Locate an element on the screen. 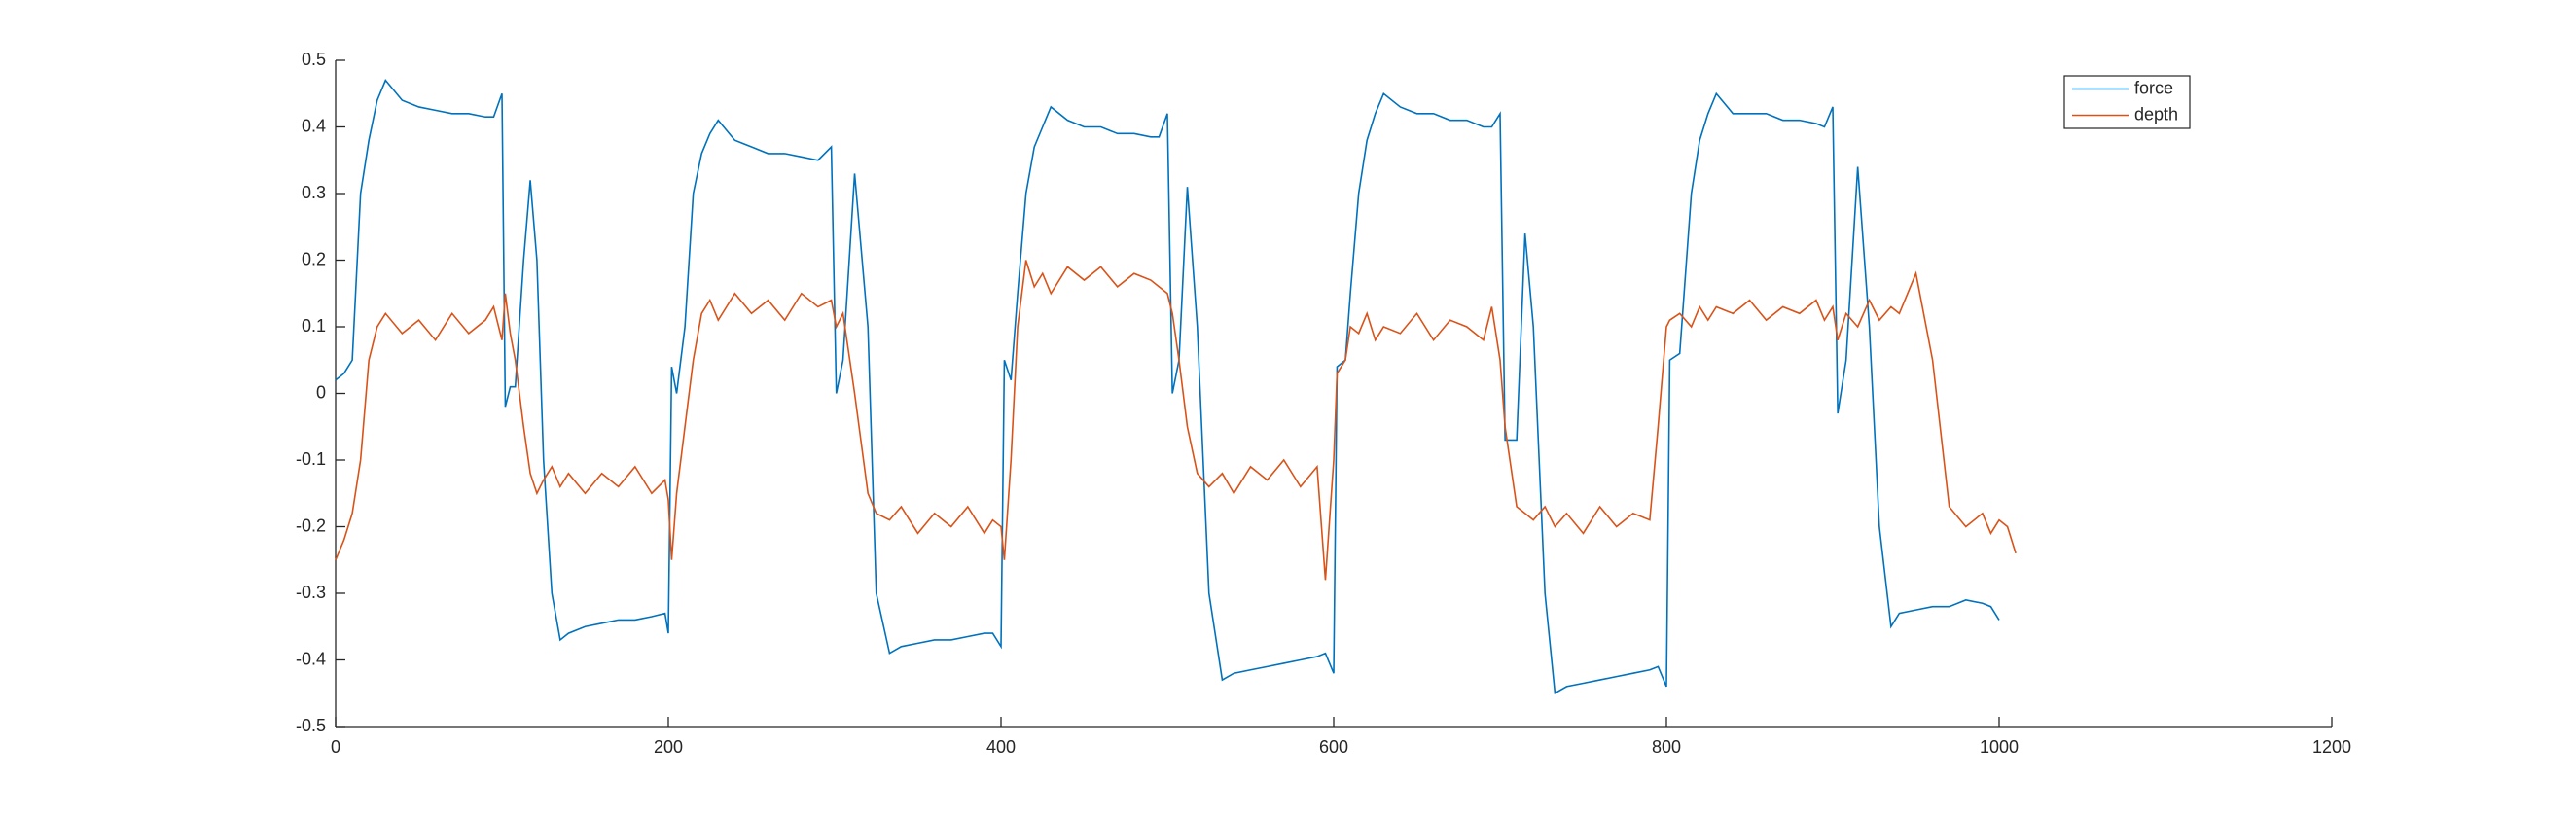  x-tick-label: 0 is located at coordinates (335, 747).